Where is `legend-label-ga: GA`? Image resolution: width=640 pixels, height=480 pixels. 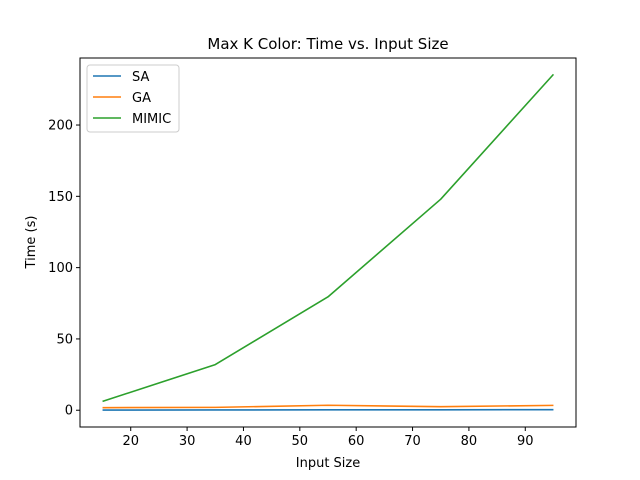
legend-label-ga: GA is located at coordinates (141, 98).